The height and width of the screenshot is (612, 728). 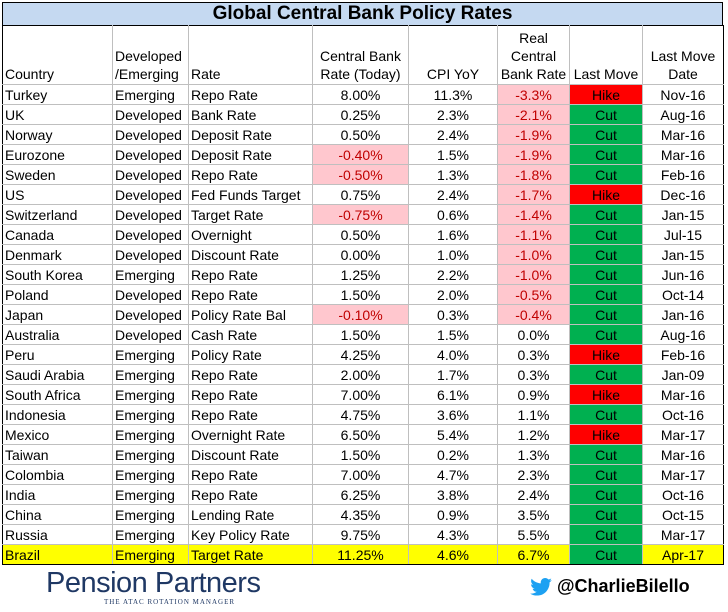 I want to click on cpi-cell: 4.7%, so click(x=453, y=474).